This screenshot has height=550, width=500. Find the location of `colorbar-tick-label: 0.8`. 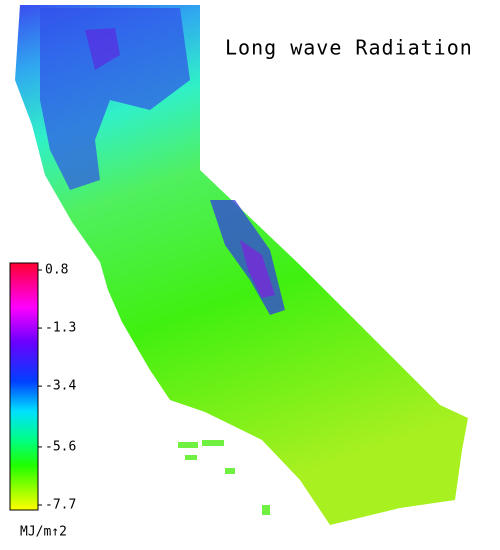

colorbar-tick-label: 0.8 is located at coordinates (56, 270).